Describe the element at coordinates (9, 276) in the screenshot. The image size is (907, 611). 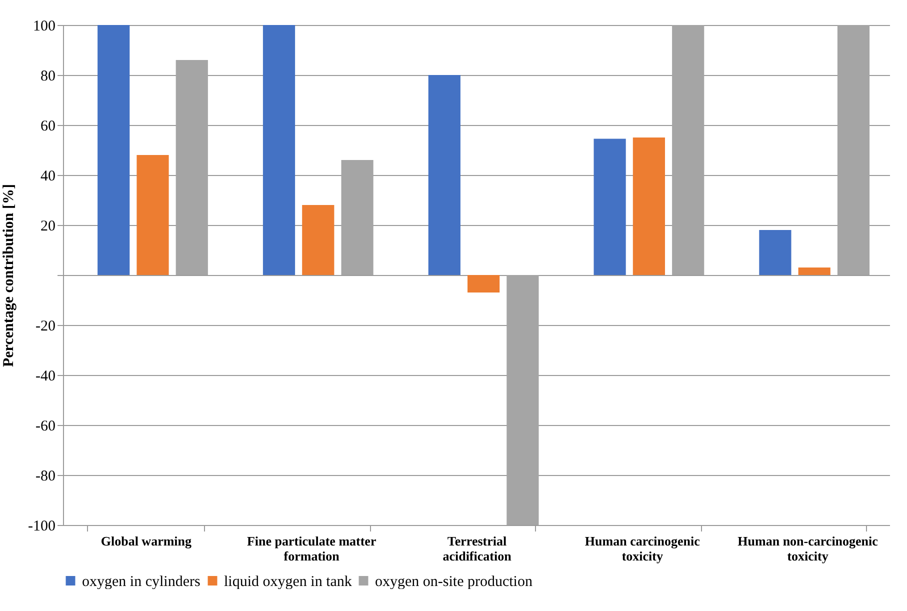
I see `y-axis-title: Percentage contribution [%]` at that location.